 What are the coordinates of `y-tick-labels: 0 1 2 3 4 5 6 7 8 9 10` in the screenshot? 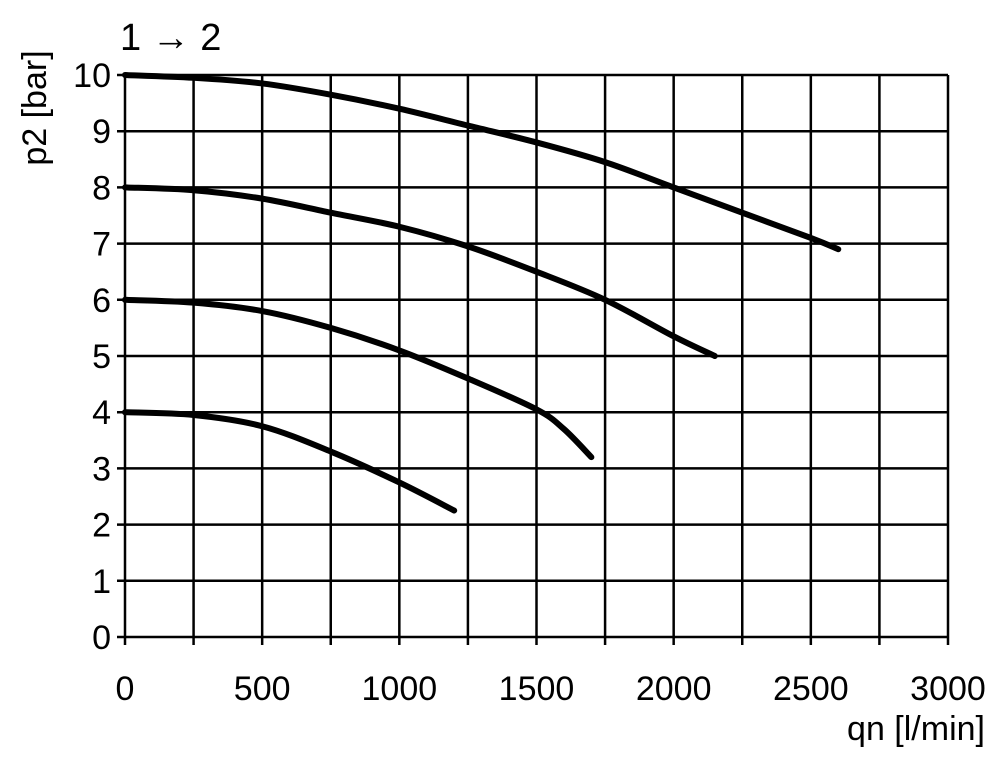 It's located at (92, 357).